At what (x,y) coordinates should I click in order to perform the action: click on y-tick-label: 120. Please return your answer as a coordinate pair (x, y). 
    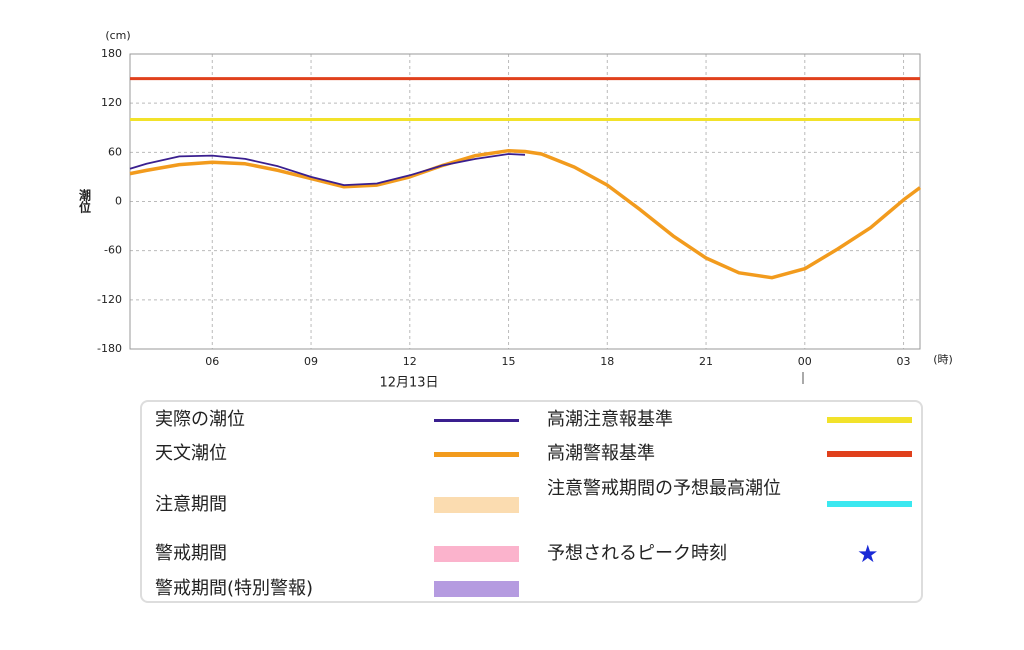
    Looking at the image, I should click on (111, 102).